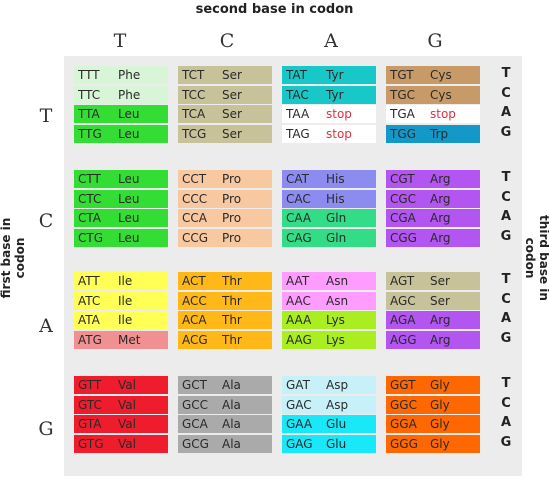 This screenshot has height=480, width=549. I want to click on codon-text: TAG, so click(298, 133).